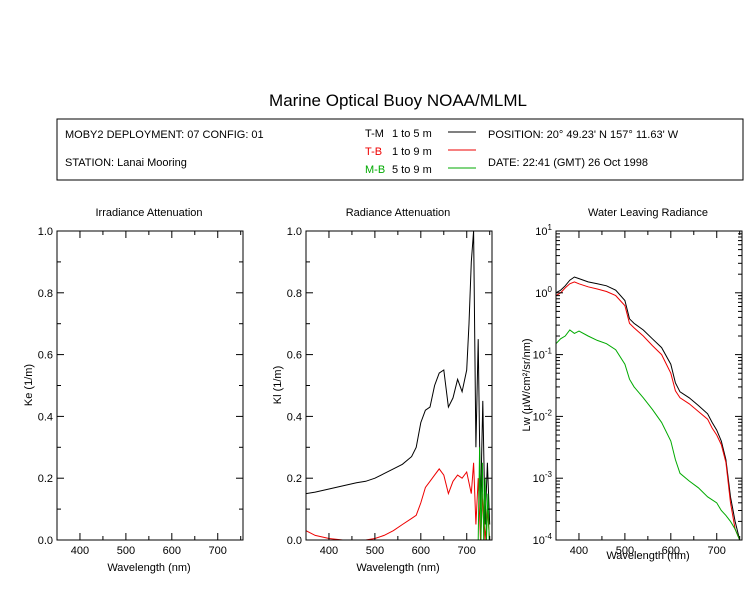 This screenshot has height=600, width=750. Describe the element at coordinates (29, 385) in the screenshot. I see `y-axis-label: Ke (1/m)` at that location.